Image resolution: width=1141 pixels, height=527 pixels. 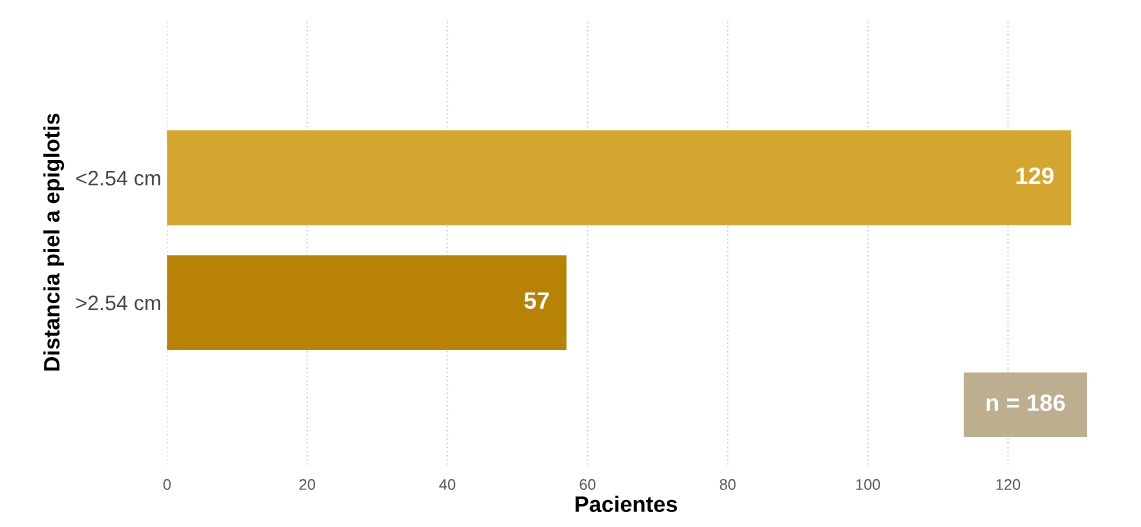 I want to click on annotation: n = 186, so click(x=1025, y=403).